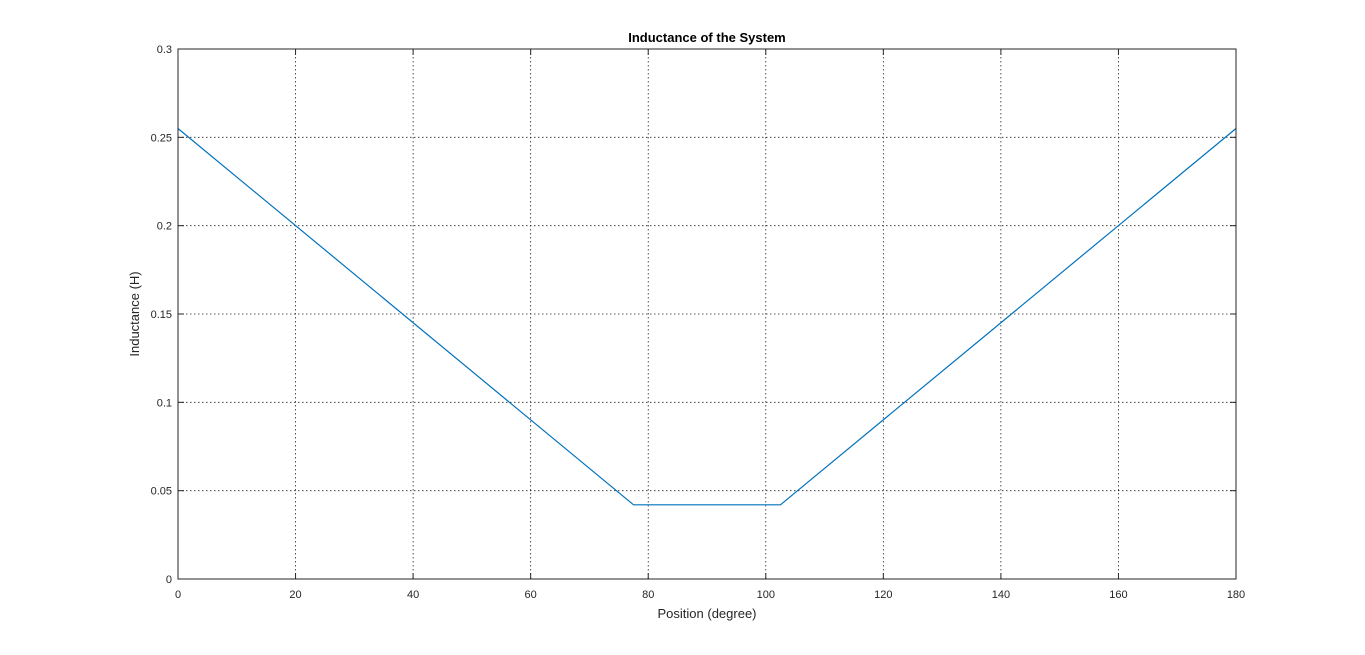 This screenshot has height=655, width=1365. I want to click on x-axis-label: Position (degree), so click(707, 613).